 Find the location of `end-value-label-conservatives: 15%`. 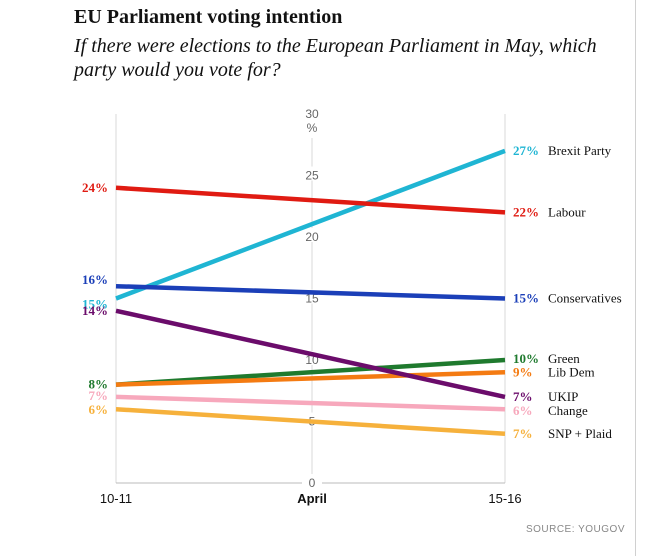

end-value-label-conservatives: 15% is located at coordinates (526, 298).